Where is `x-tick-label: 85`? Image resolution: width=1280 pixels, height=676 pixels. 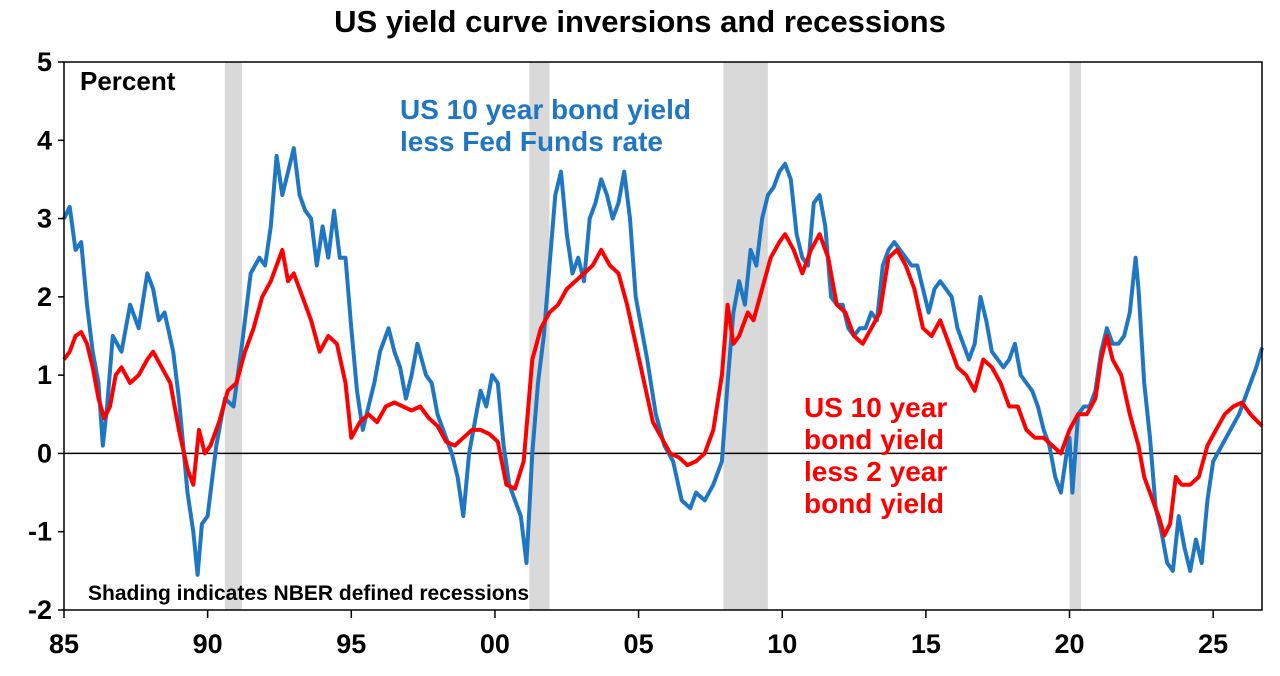
x-tick-label: 85 is located at coordinates (64, 644).